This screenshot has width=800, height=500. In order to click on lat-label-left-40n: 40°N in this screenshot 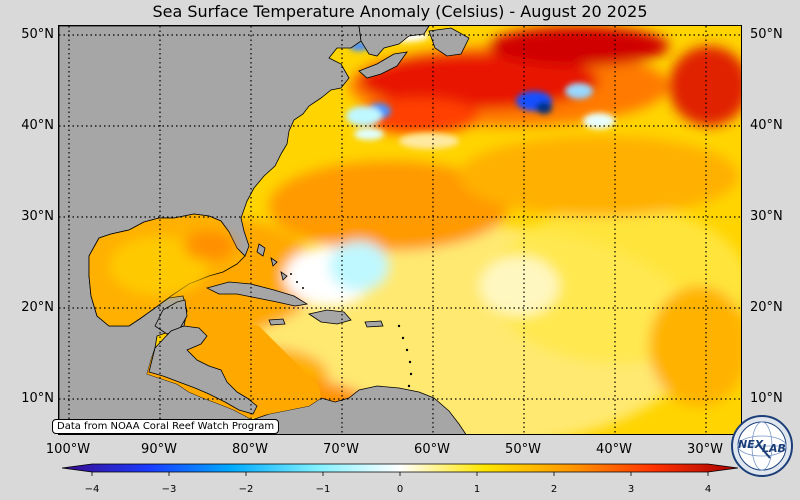, I will do `click(37, 125)`.